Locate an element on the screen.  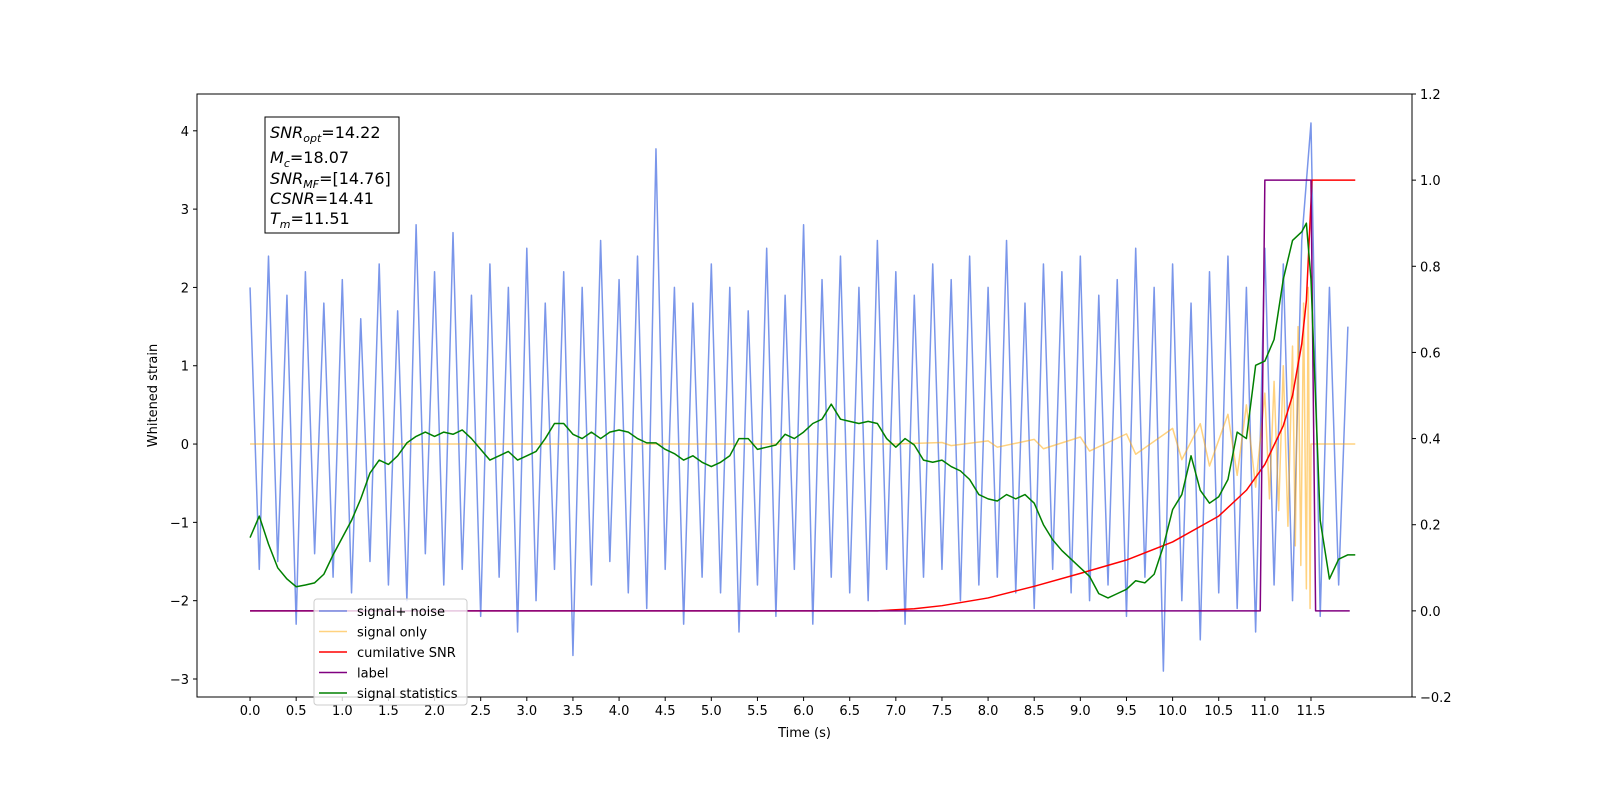
annotation-subscript: MF is located at coordinates (311, 184).